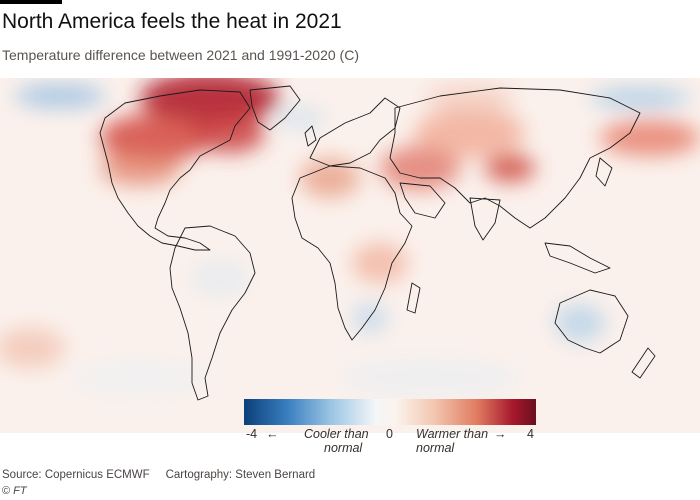  Describe the element at coordinates (6, 491) in the screenshot. I see `copyright-symbol: ©` at that location.